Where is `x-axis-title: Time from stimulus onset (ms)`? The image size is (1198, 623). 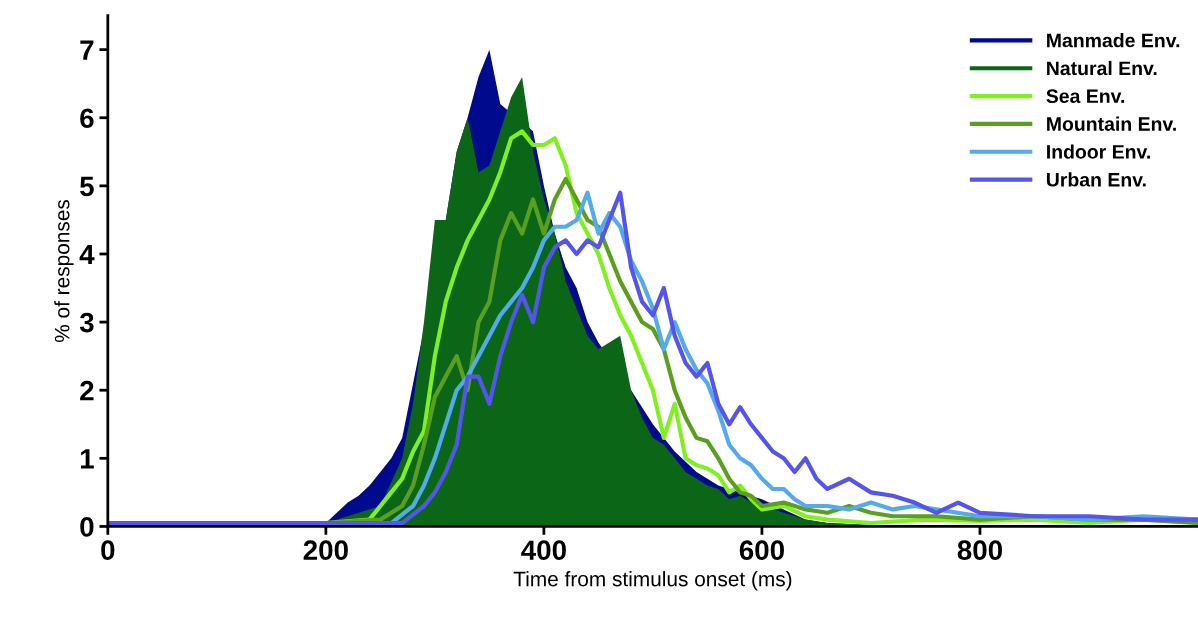
x-axis-title: Time from stimulus onset (ms) is located at coordinates (652, 581).